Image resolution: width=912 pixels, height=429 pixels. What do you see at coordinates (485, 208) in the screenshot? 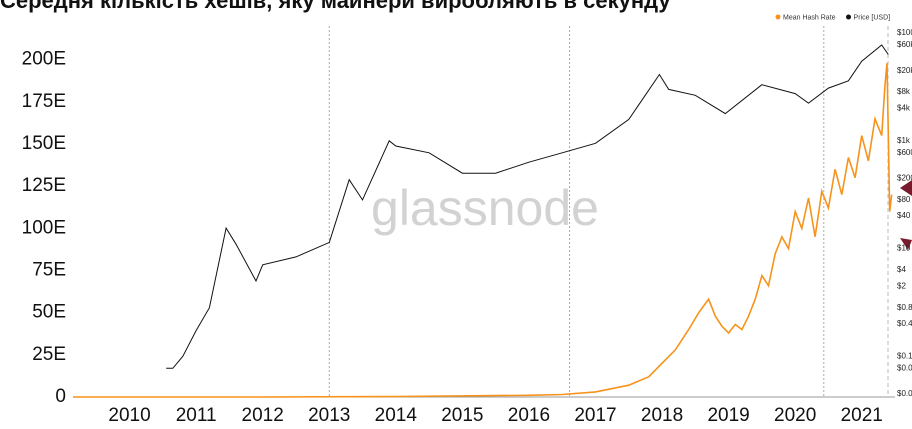
I see `watermark: glassnode` at bounding box center [485, 208].